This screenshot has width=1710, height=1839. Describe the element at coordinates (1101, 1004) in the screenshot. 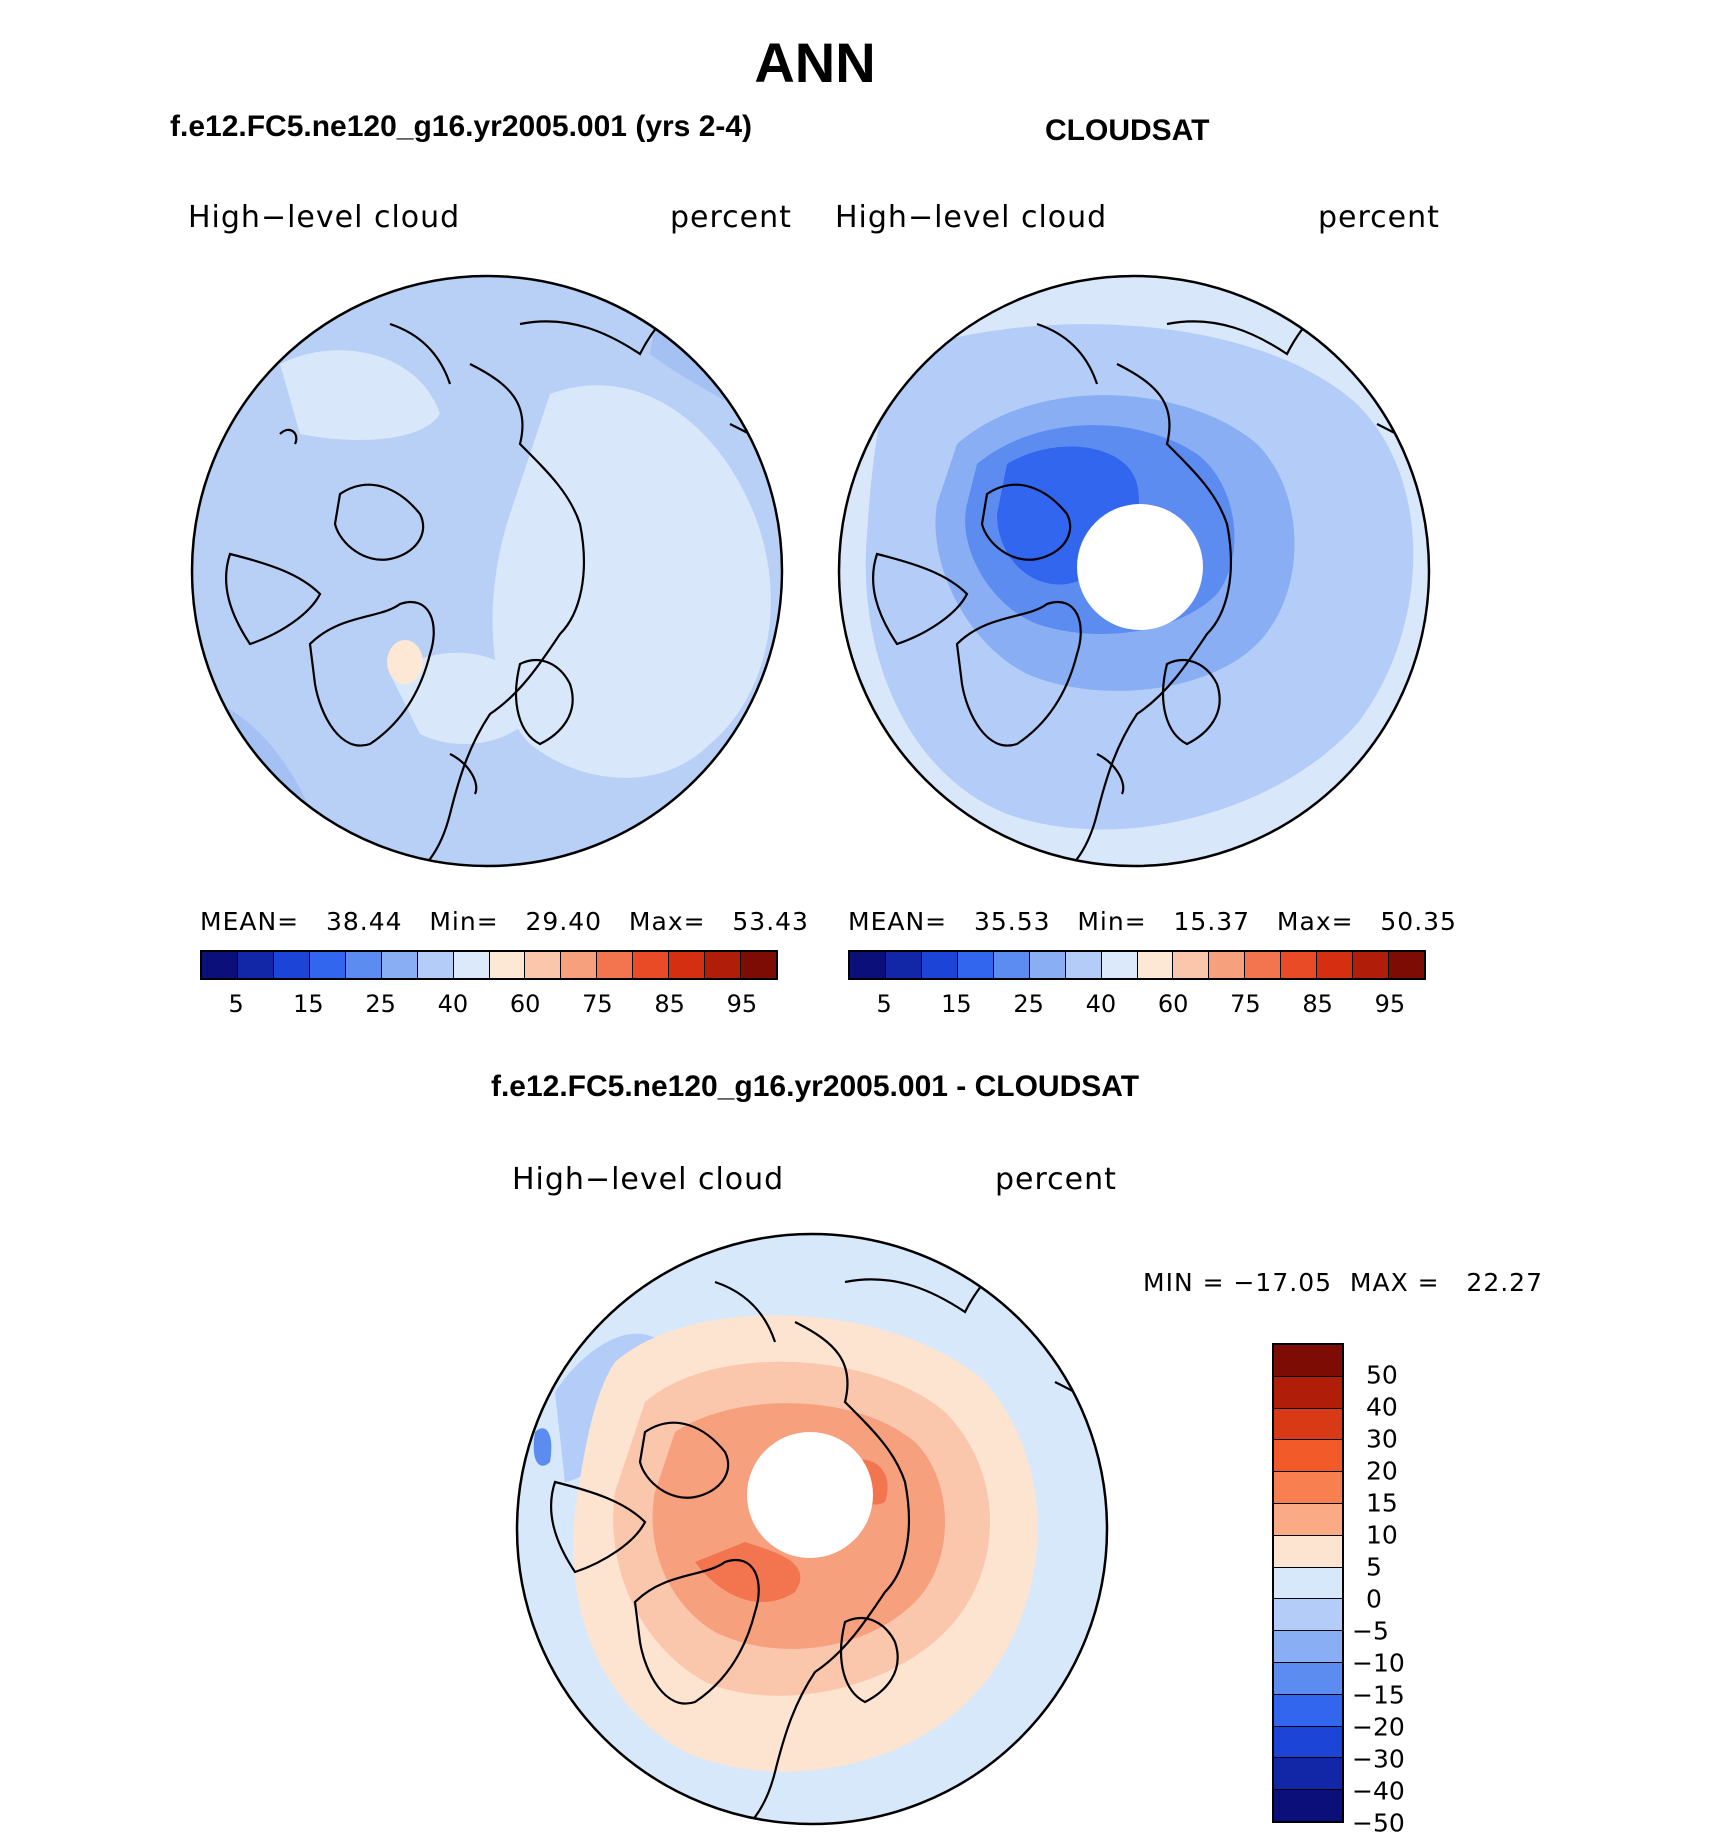

I see `obs-colorbar-tick-label: 40` at that location.